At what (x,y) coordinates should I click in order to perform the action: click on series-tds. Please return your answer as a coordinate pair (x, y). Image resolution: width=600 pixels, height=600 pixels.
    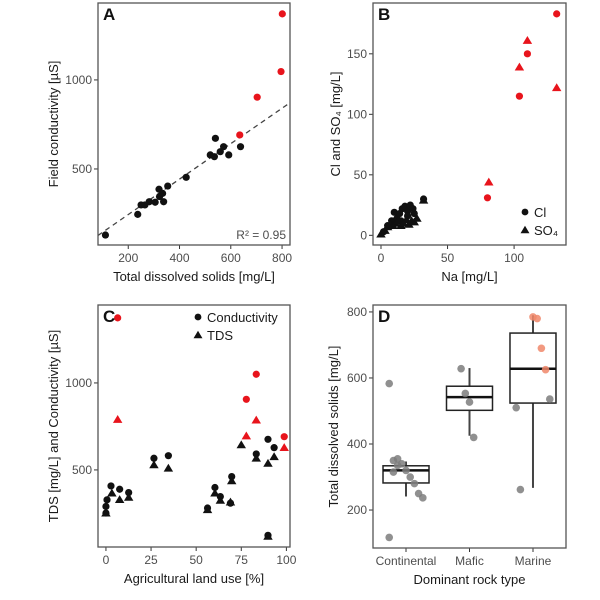
    Looking at the image, I should click on (190, 490).